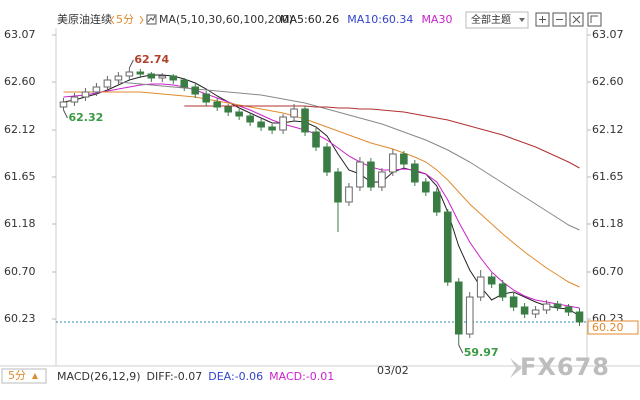  What do you see at coordinates (382, 137) in the screenshot?
I see `ma-line` at bounding box center [382, 137].